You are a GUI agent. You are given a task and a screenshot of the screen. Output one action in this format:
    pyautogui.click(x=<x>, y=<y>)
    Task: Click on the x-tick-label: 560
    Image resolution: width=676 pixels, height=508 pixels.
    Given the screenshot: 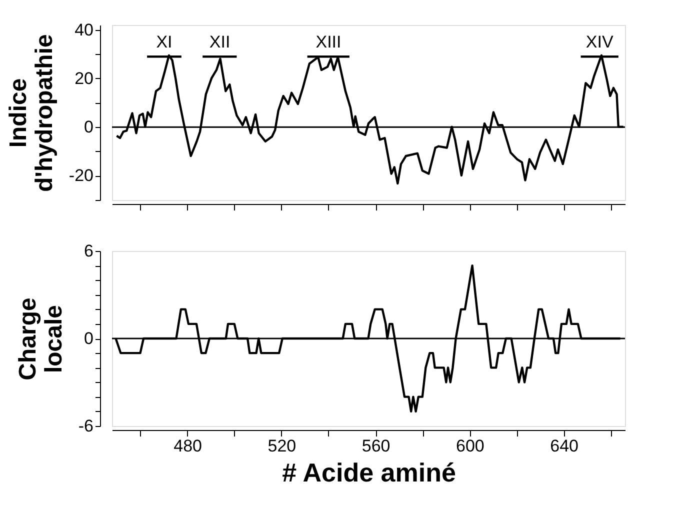 What is the action you would take?
    pyautogui.click(x=376, y=446)
    